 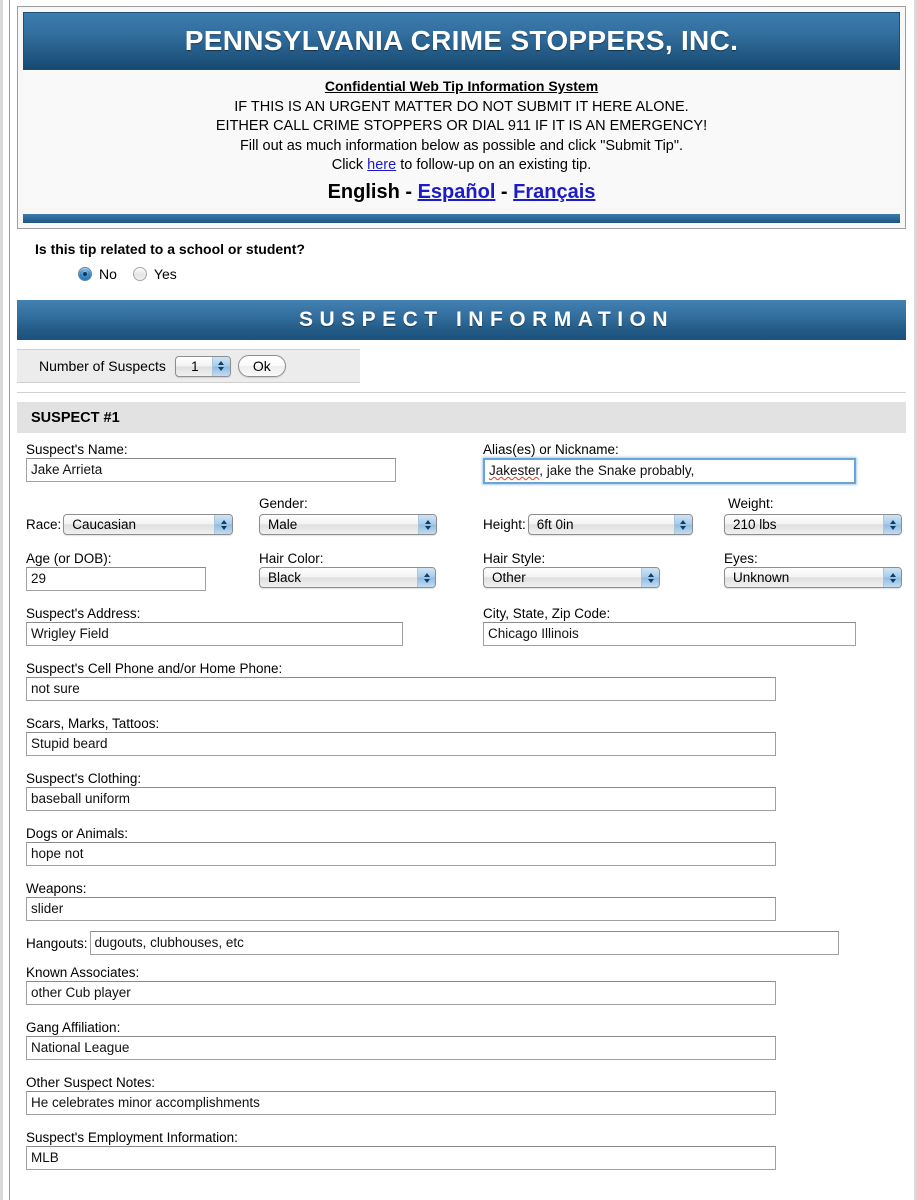 What do you see at coordinates (401, 1103) in the screenshot?
I see `notes-input: He celebrates minor accomplishments` at bounding box center [401, 1103].